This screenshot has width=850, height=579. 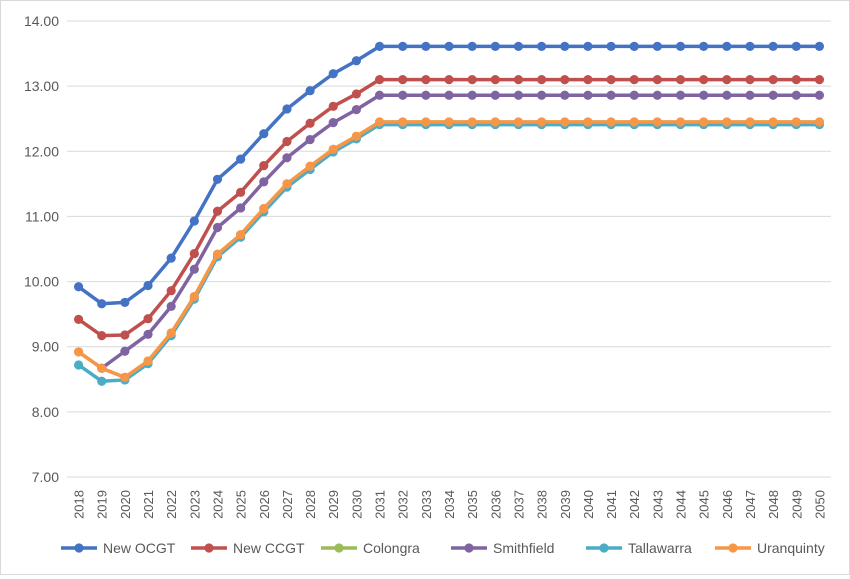 I want to click on x-tick-label: 2018, so click(x=79, y=504).